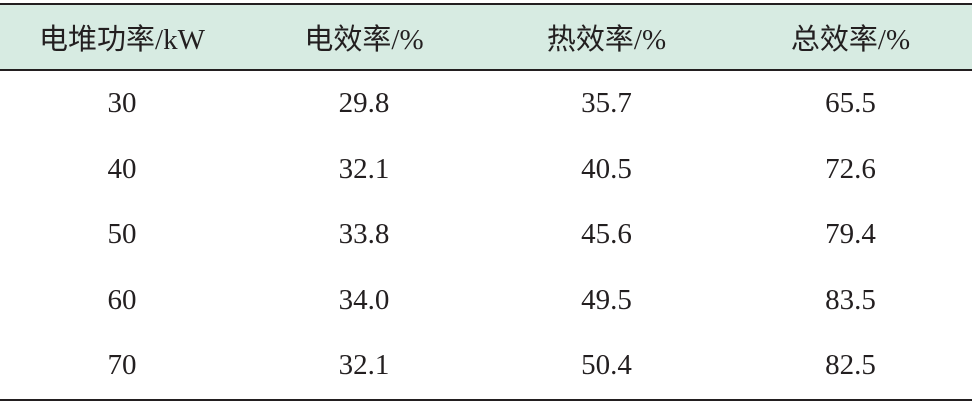 Image resolution: width=972 pixels, height=403 pixels. I want to click on header-cell: 电效率/%, so click(364, 37).